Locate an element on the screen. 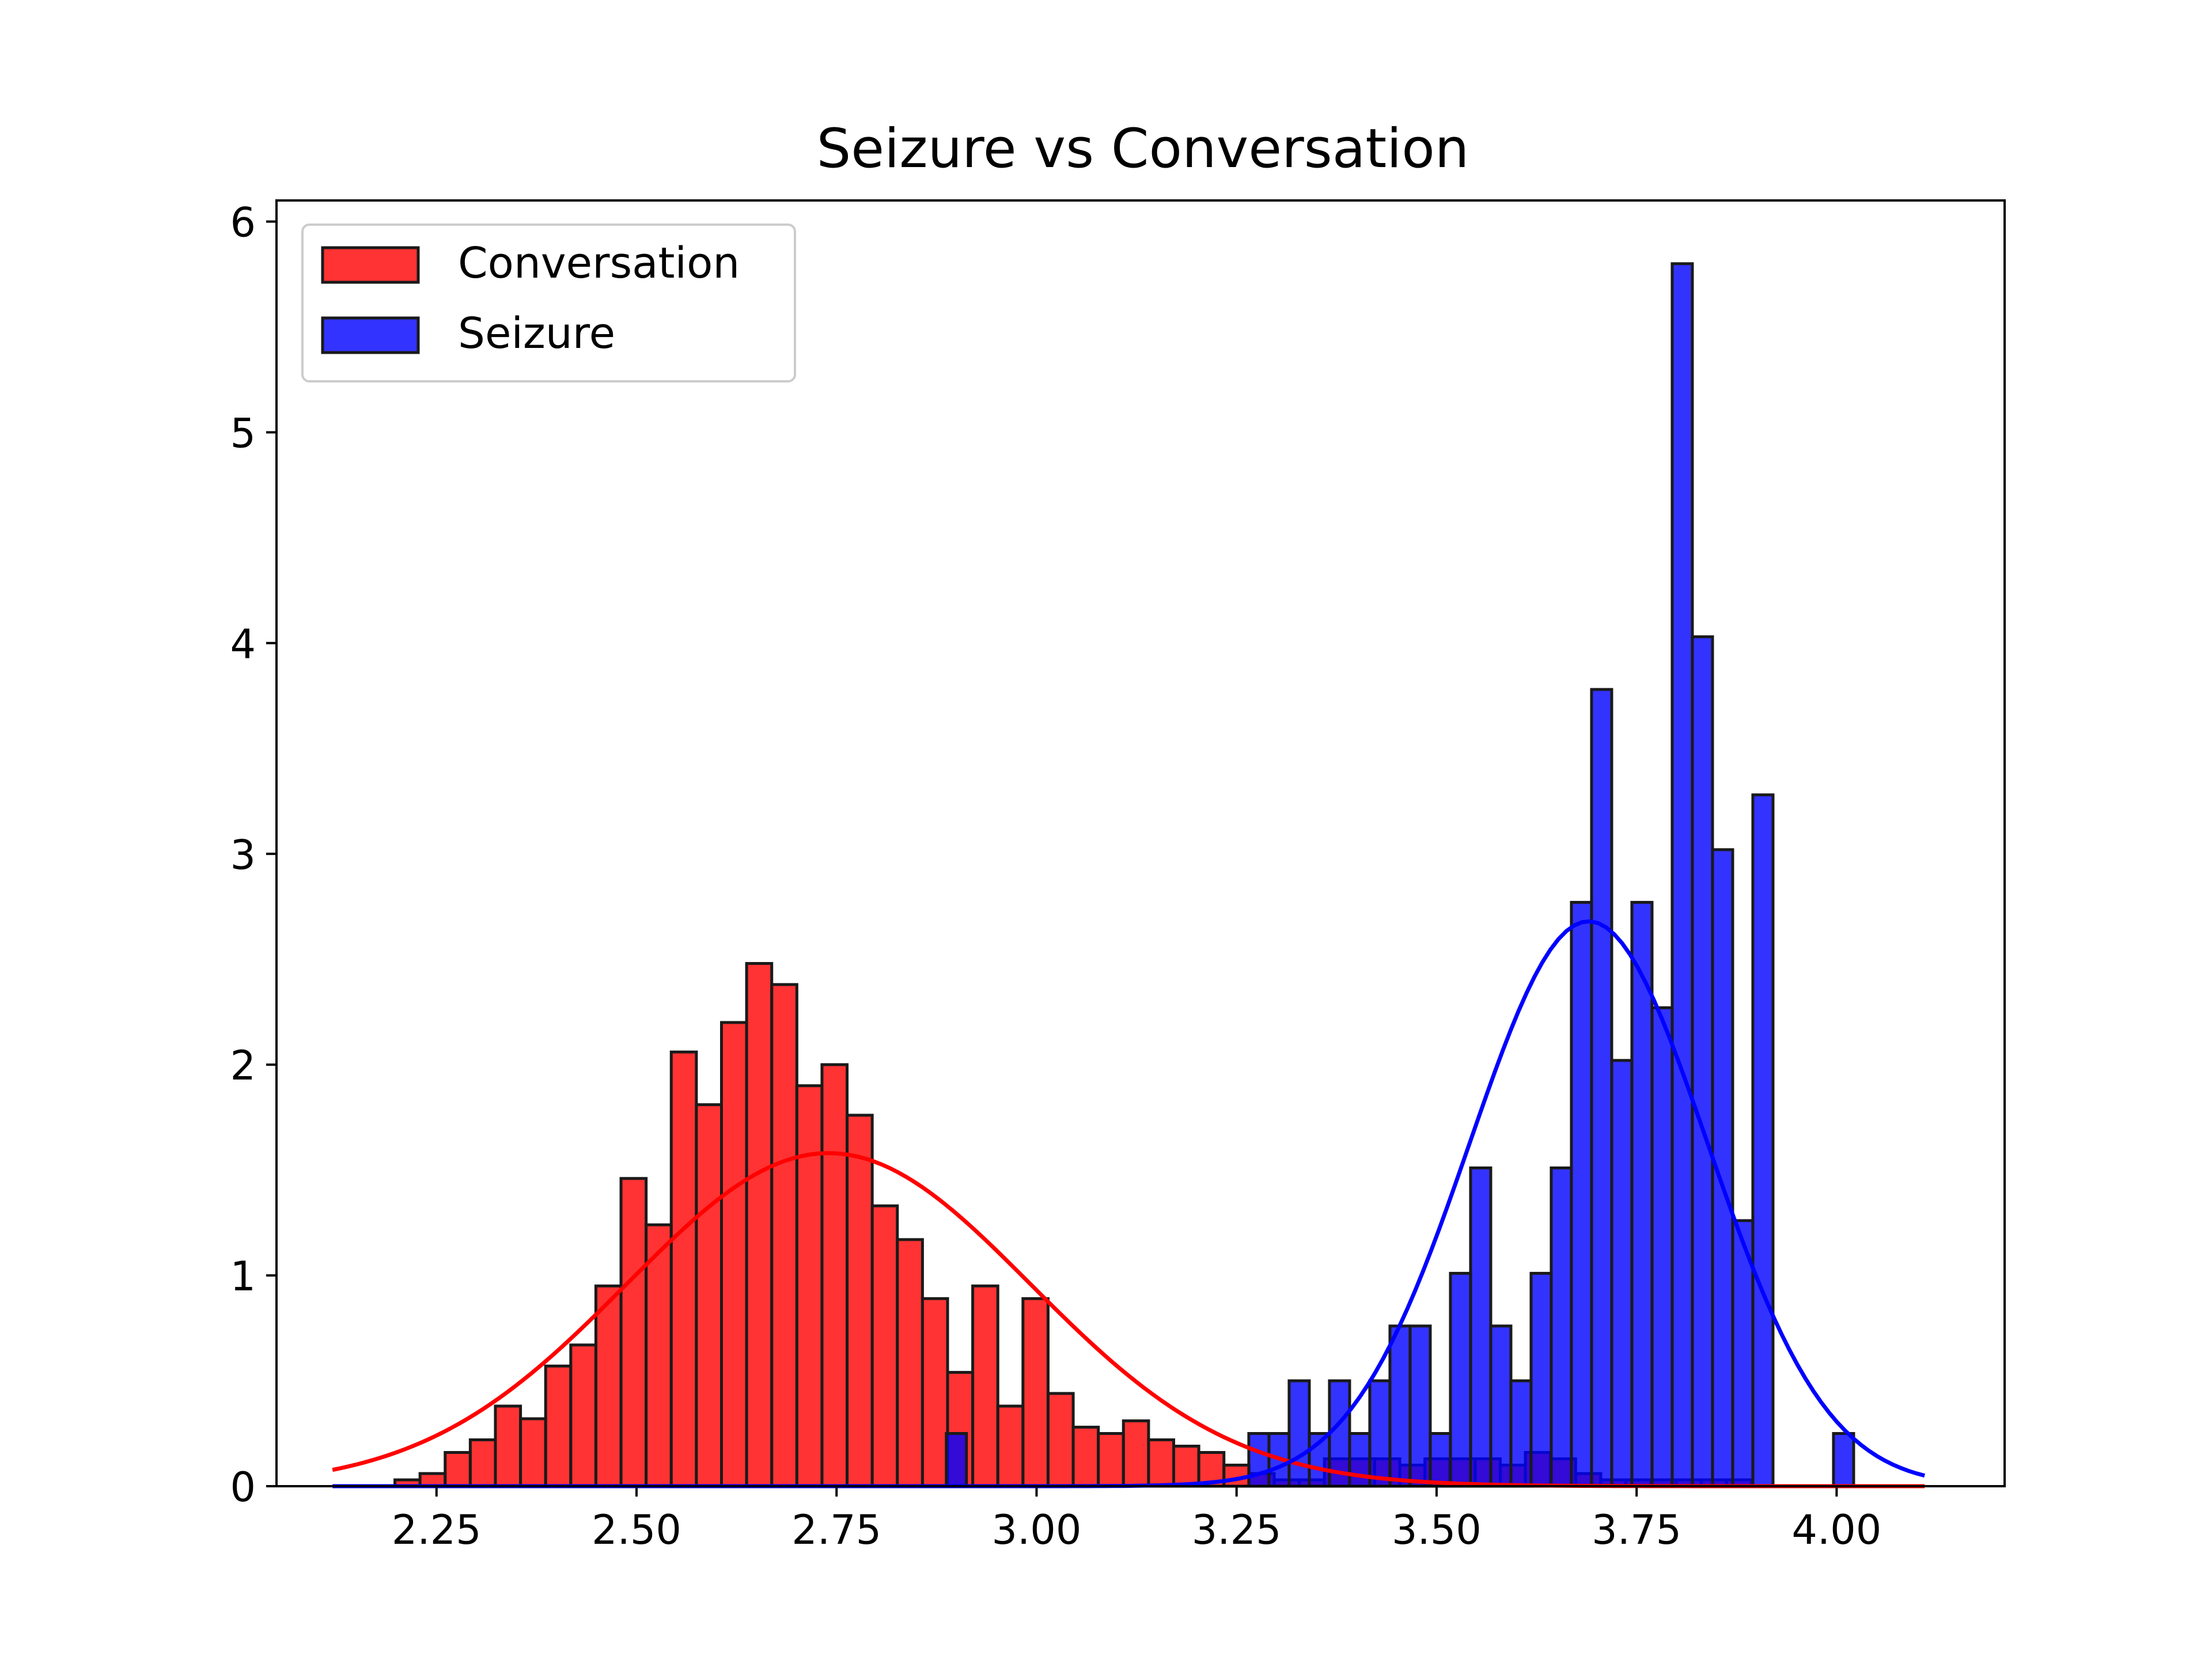 This screenshot has height=1659, width=2212. y-tick-label: 2 is located at coordinates (243, 1065).